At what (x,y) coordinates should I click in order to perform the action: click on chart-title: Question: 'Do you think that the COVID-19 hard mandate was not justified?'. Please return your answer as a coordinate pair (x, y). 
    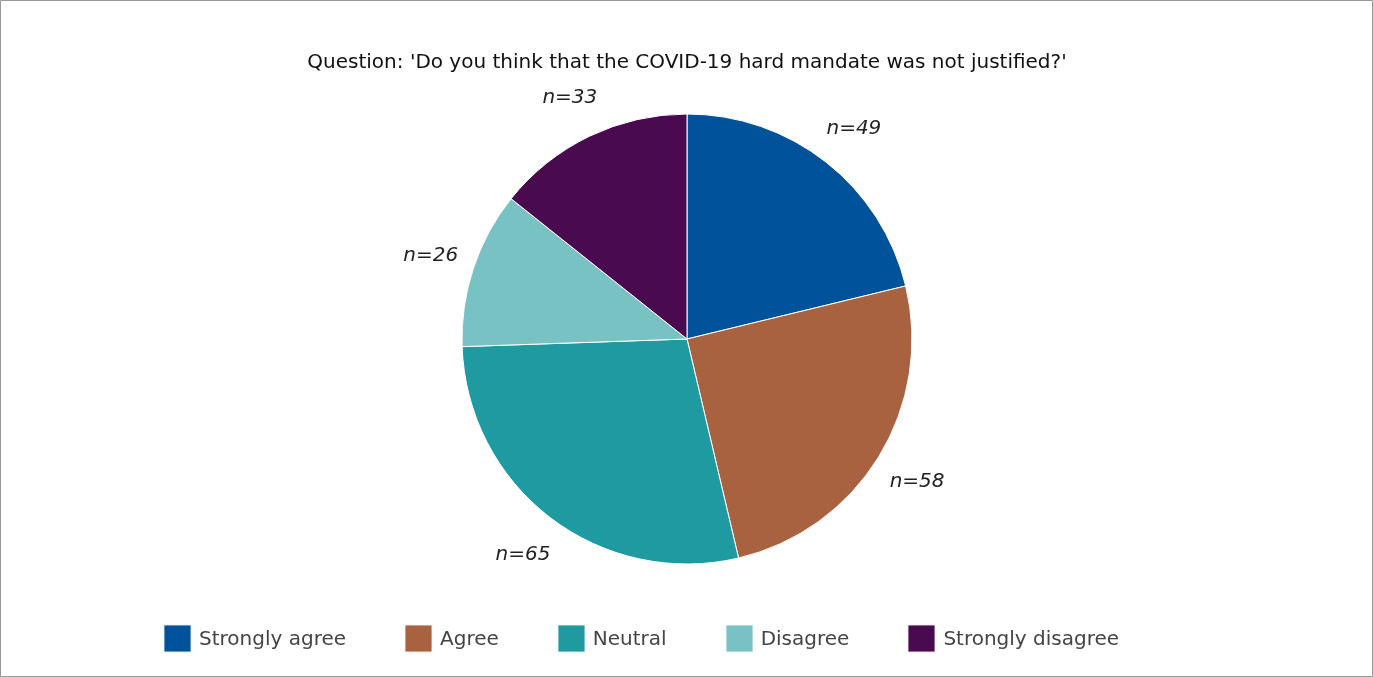
    Looking at the image, I should click on (687, 60).